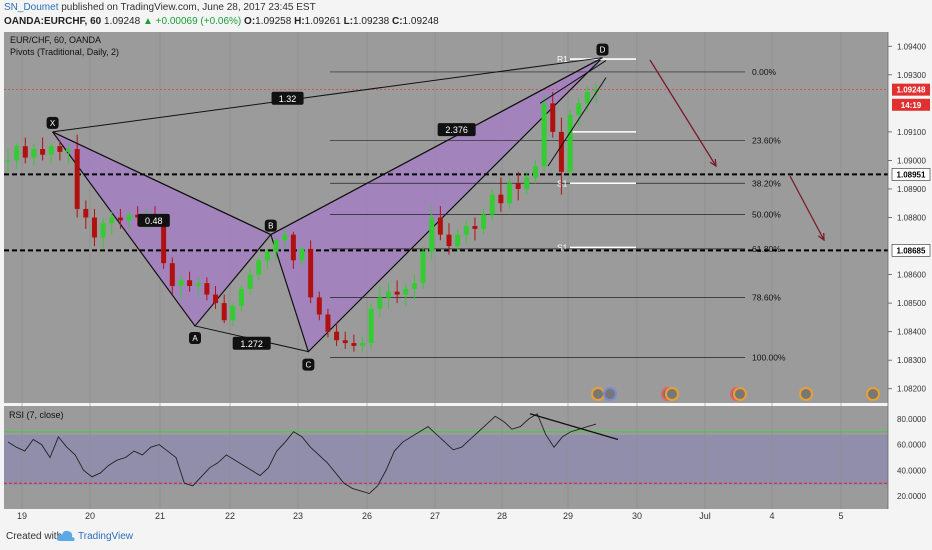  I want to click on fib-level-label: 100.00%, so click(769, 357).